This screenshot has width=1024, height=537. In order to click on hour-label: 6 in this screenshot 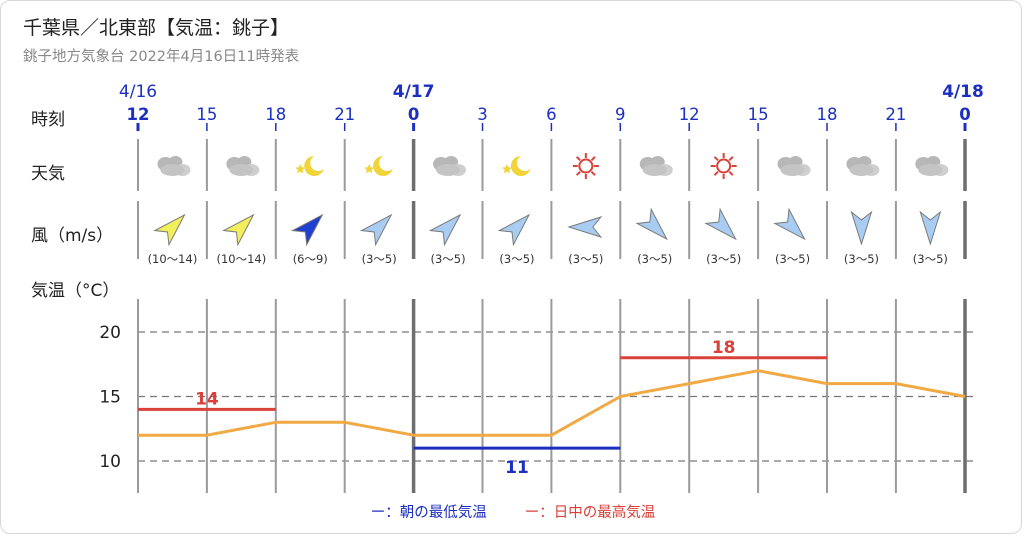, I will do `click(551, 114)`.